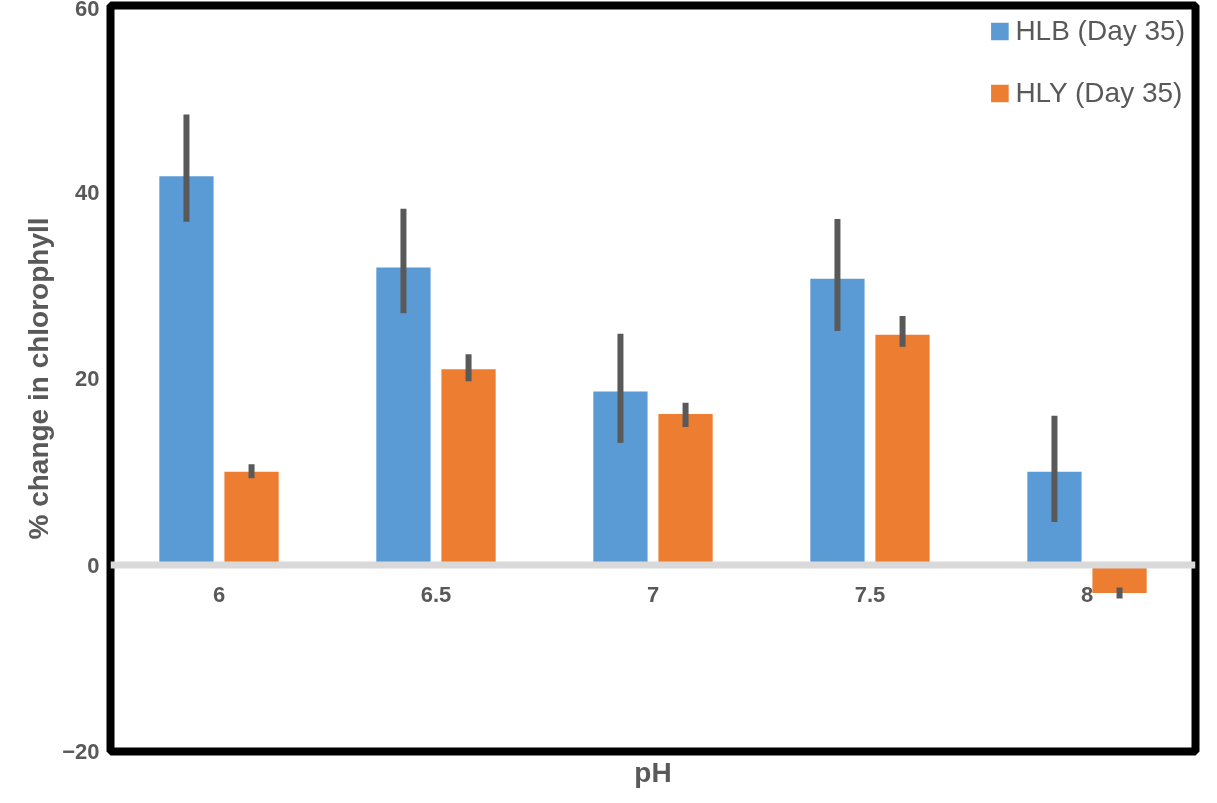  I want to click on x-tick-label: 6, so click(219, 594).